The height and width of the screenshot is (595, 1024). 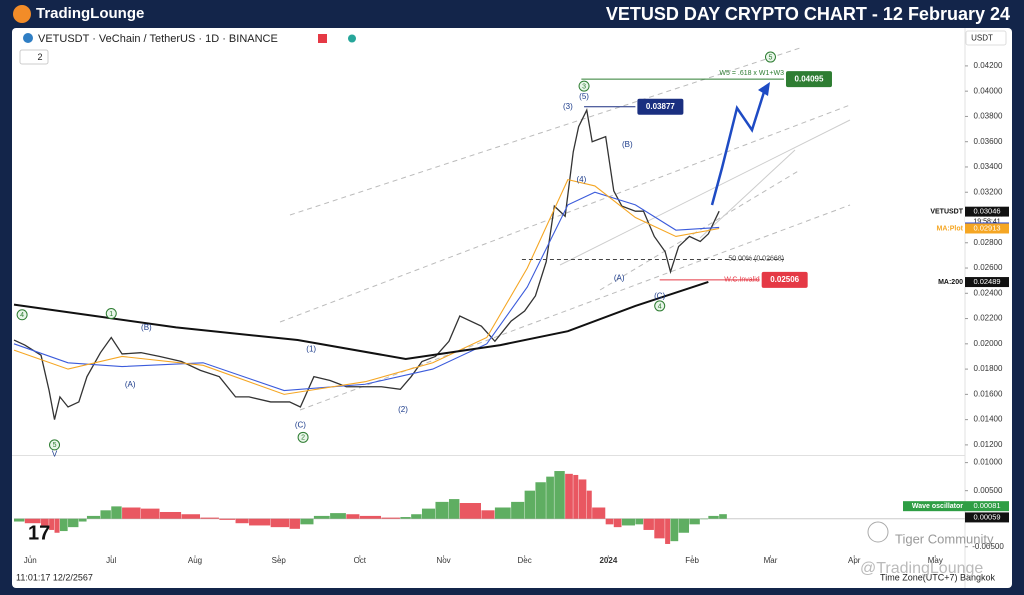 I want to click on x-tick-label: Sep, so click(x=279, y=560).